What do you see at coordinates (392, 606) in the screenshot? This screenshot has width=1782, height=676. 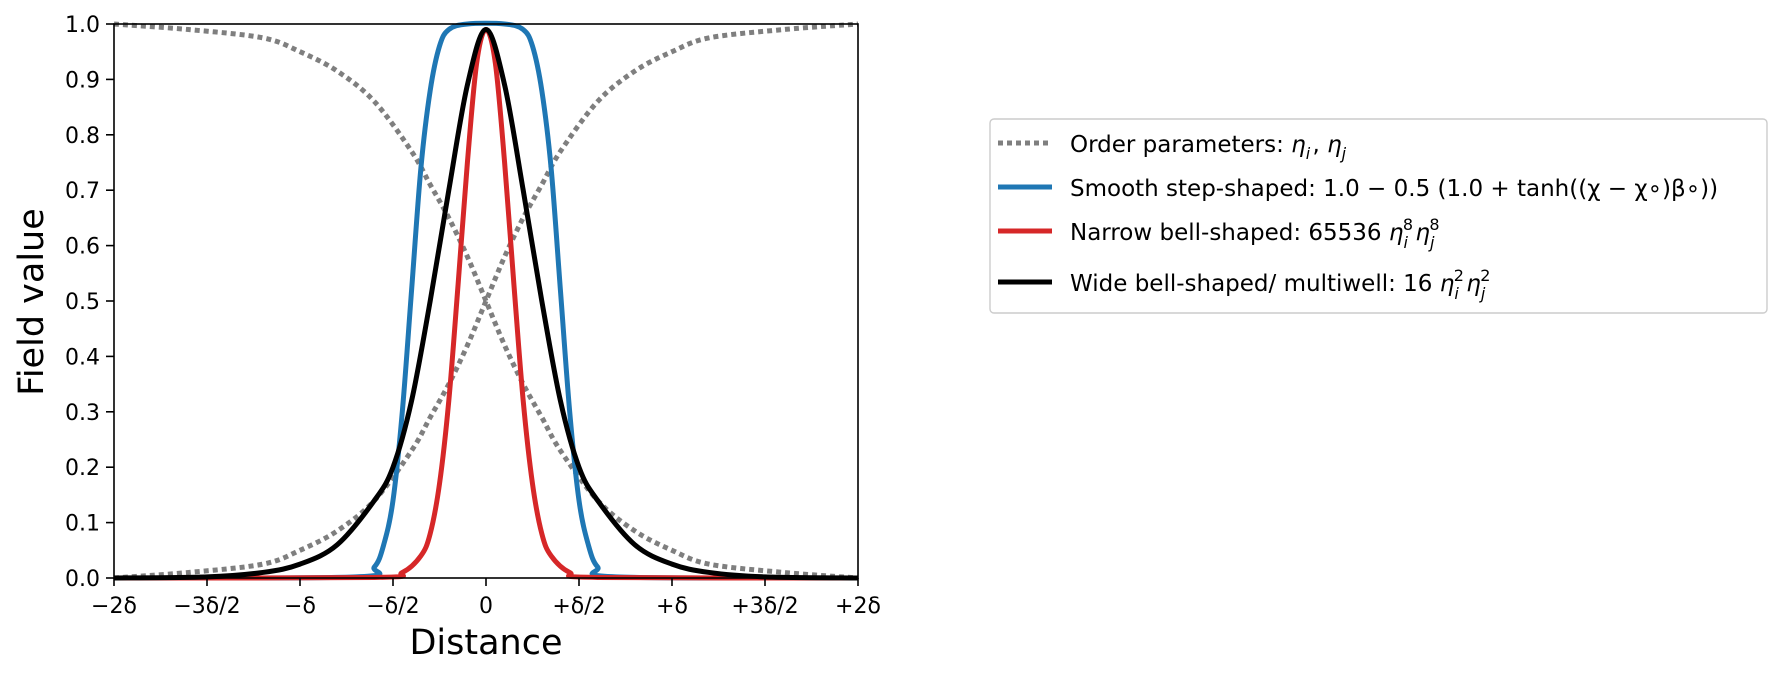 I see `x-tick-label: −δ/2` at bounding box center [392, 606].